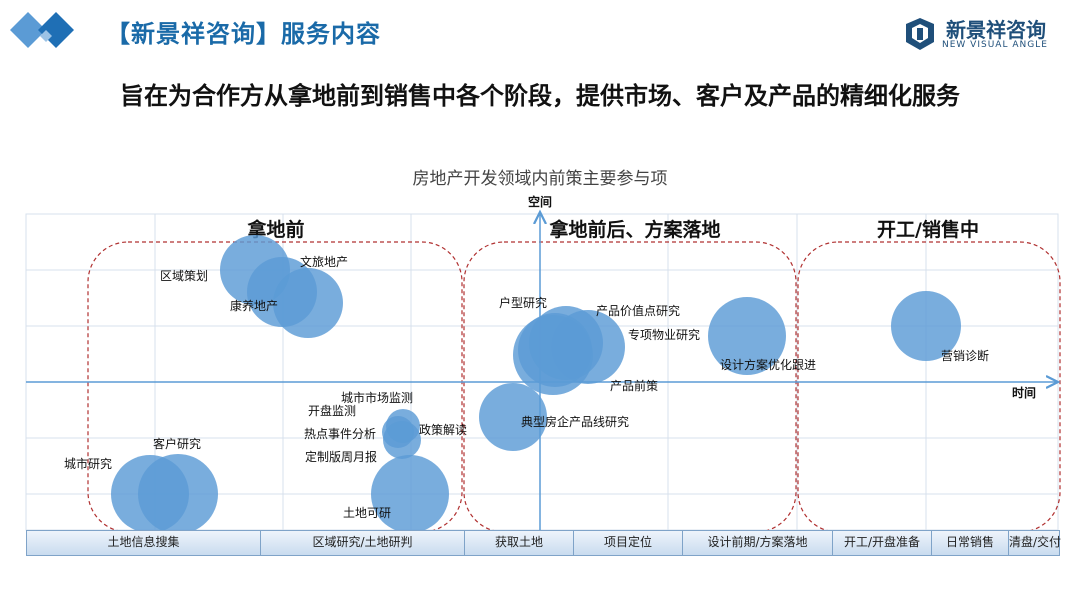 This screenshot has height=608, width=1080. I want to click on label-area-planning: 区域策划, so click(184, 276).